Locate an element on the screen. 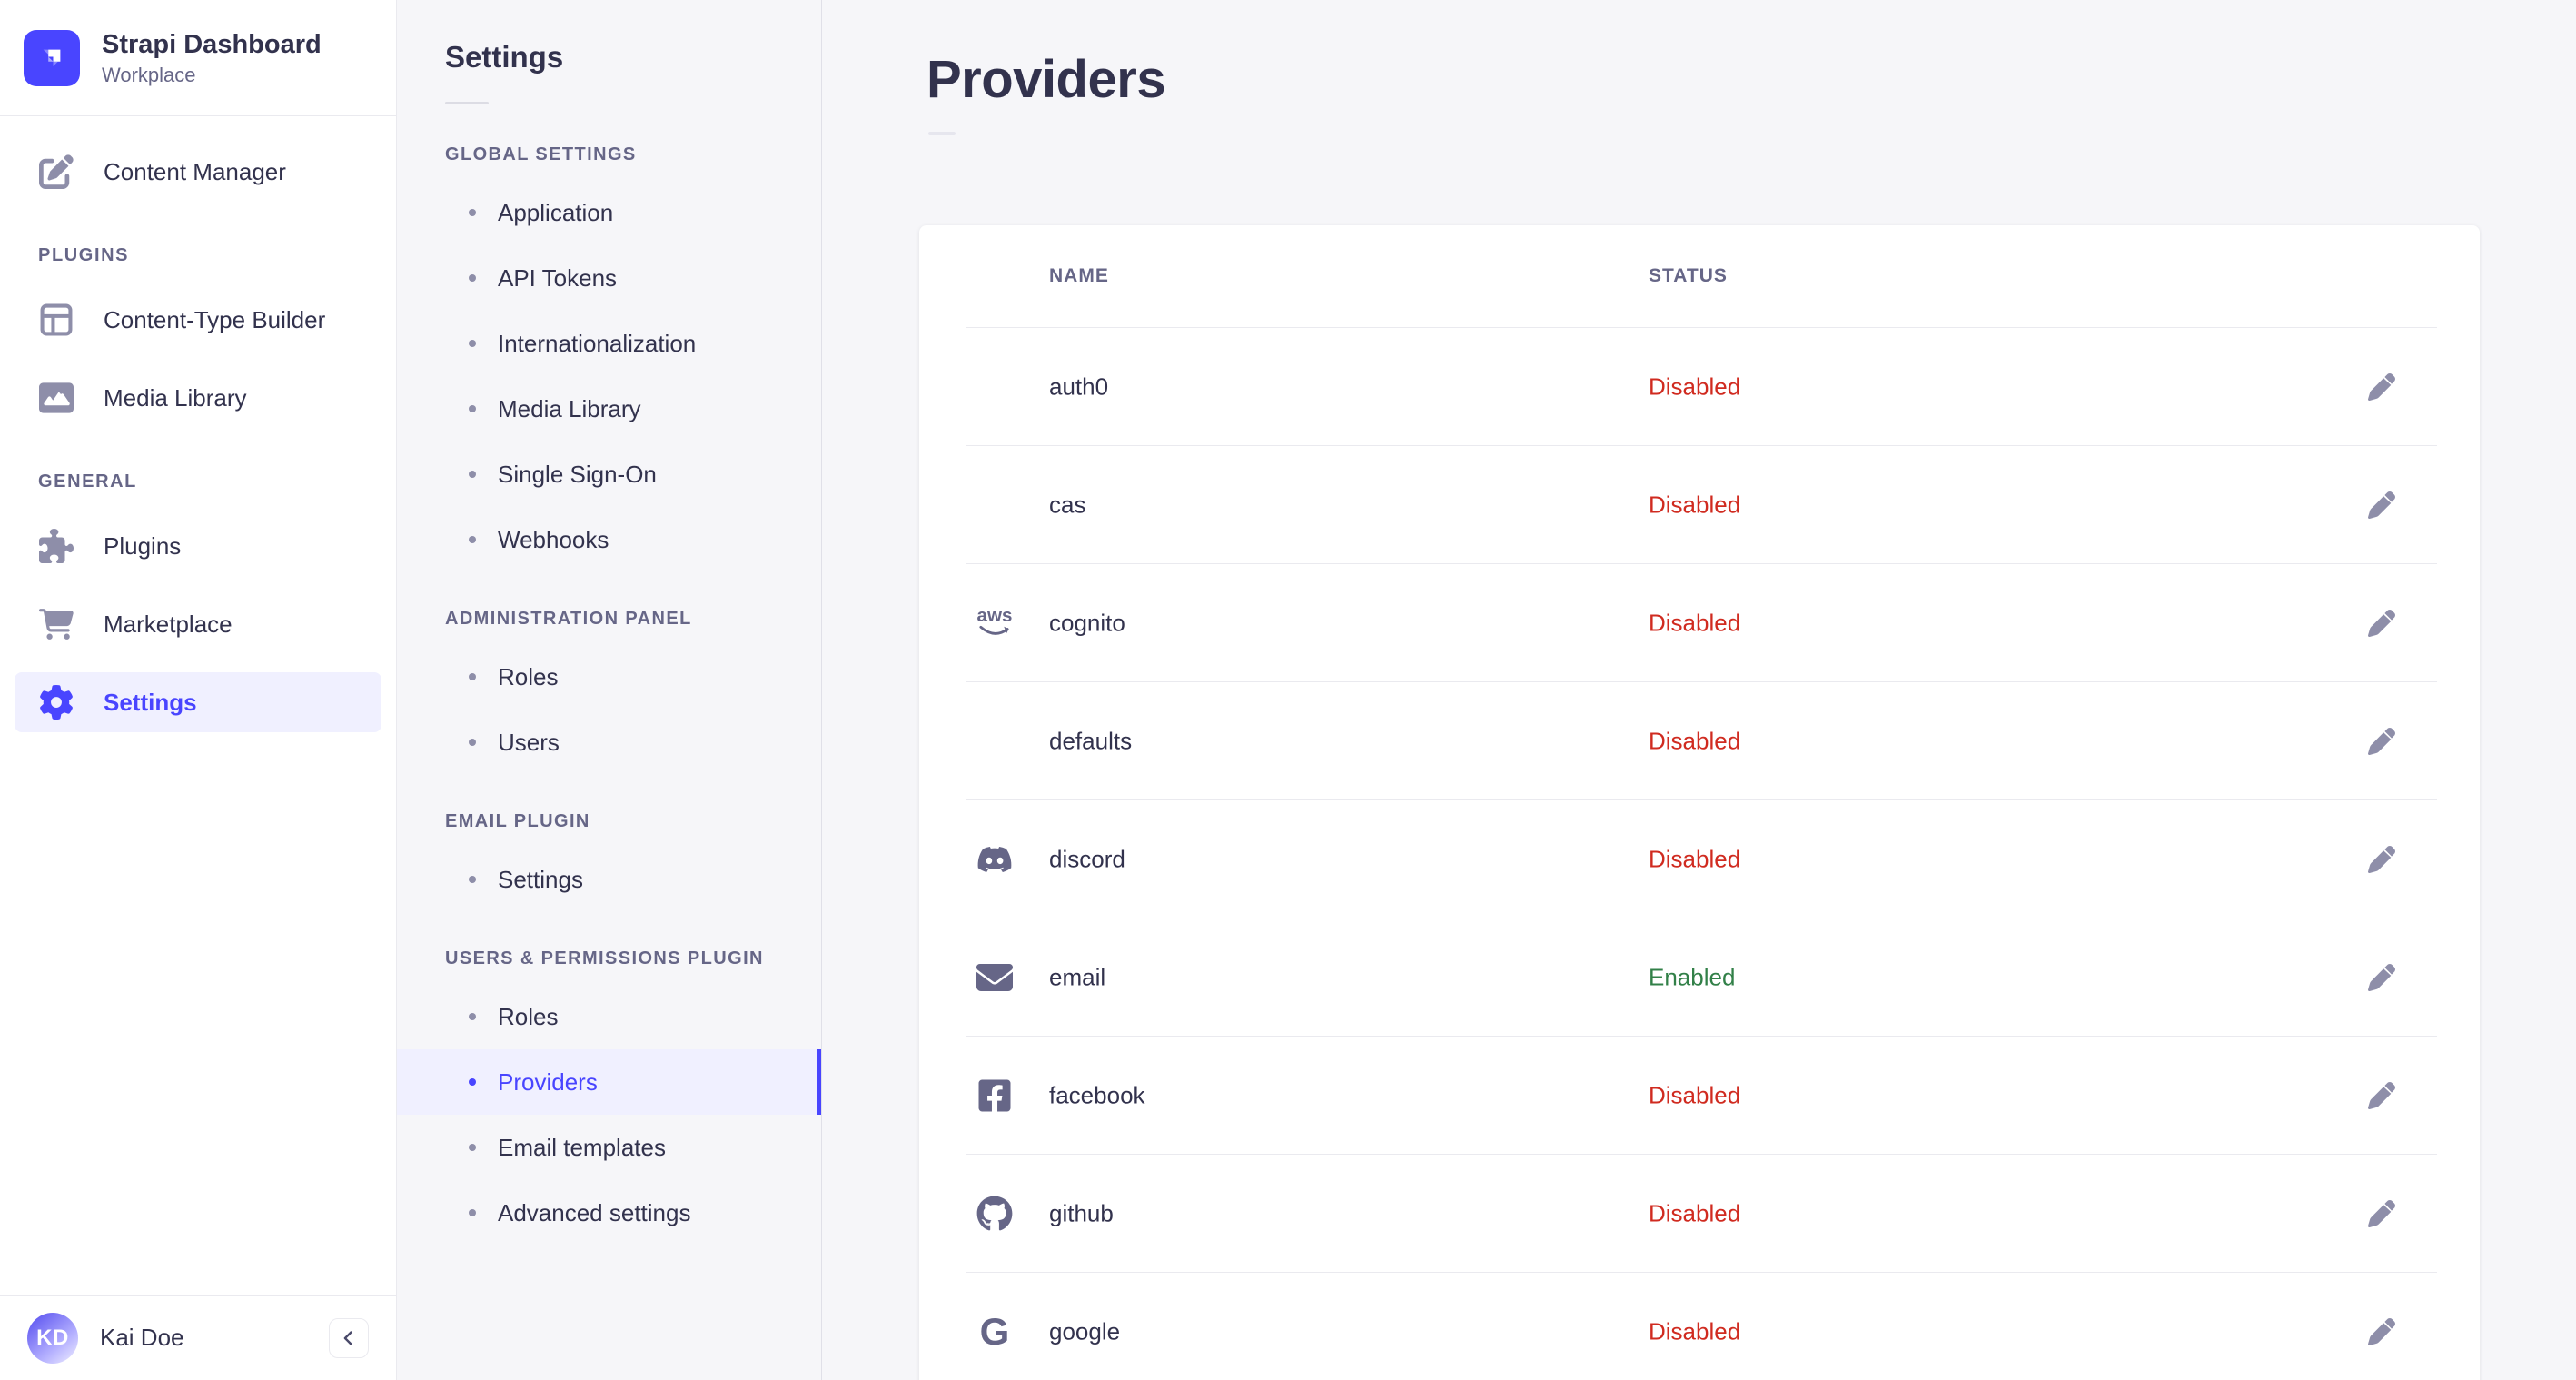 The width and height of the screenshot is (2576, 1380). subnav-item-api-tokens: API Tokens is located at coordinates (609, 278).